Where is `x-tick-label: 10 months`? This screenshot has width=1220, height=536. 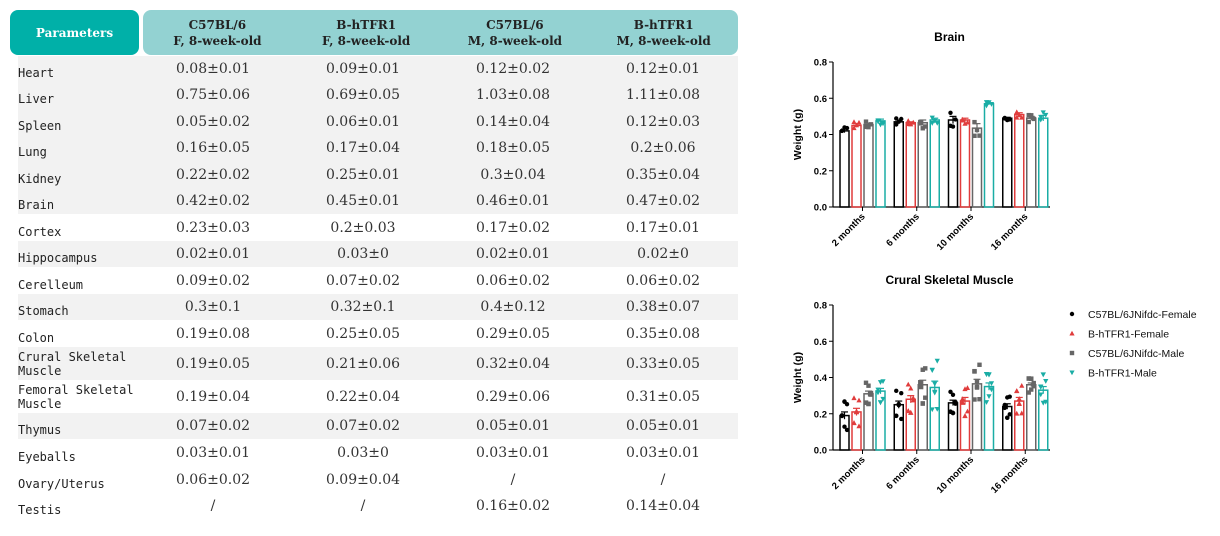 x-tick-label: 10 months is located at coordinates (955, 231).